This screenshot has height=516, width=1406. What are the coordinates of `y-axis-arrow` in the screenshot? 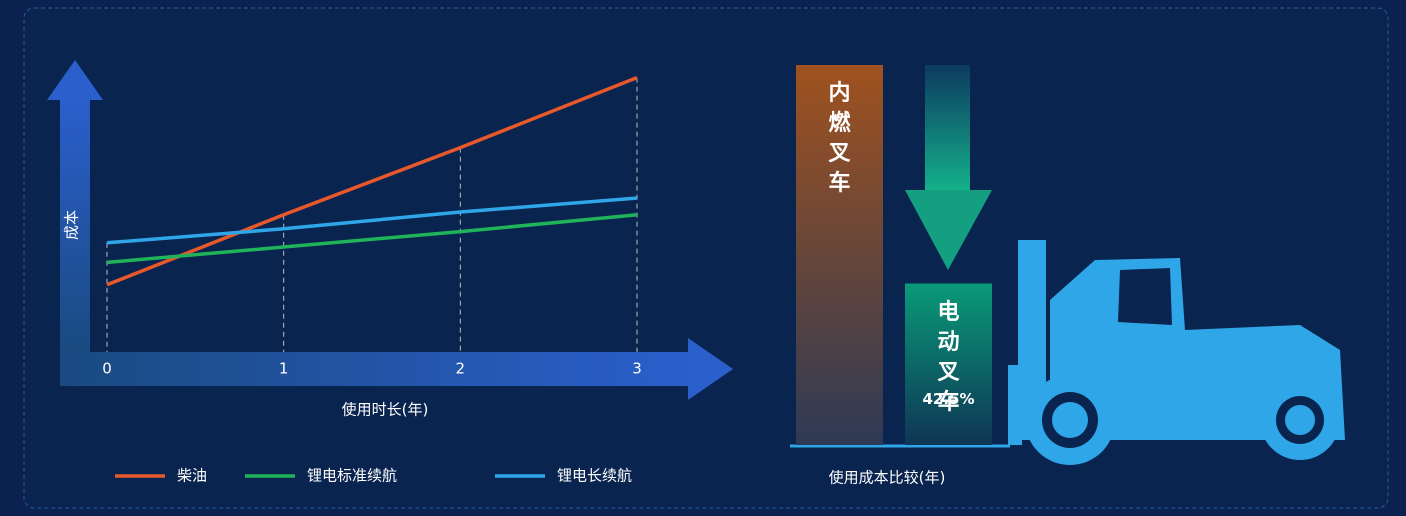 It's located at (75, 226).